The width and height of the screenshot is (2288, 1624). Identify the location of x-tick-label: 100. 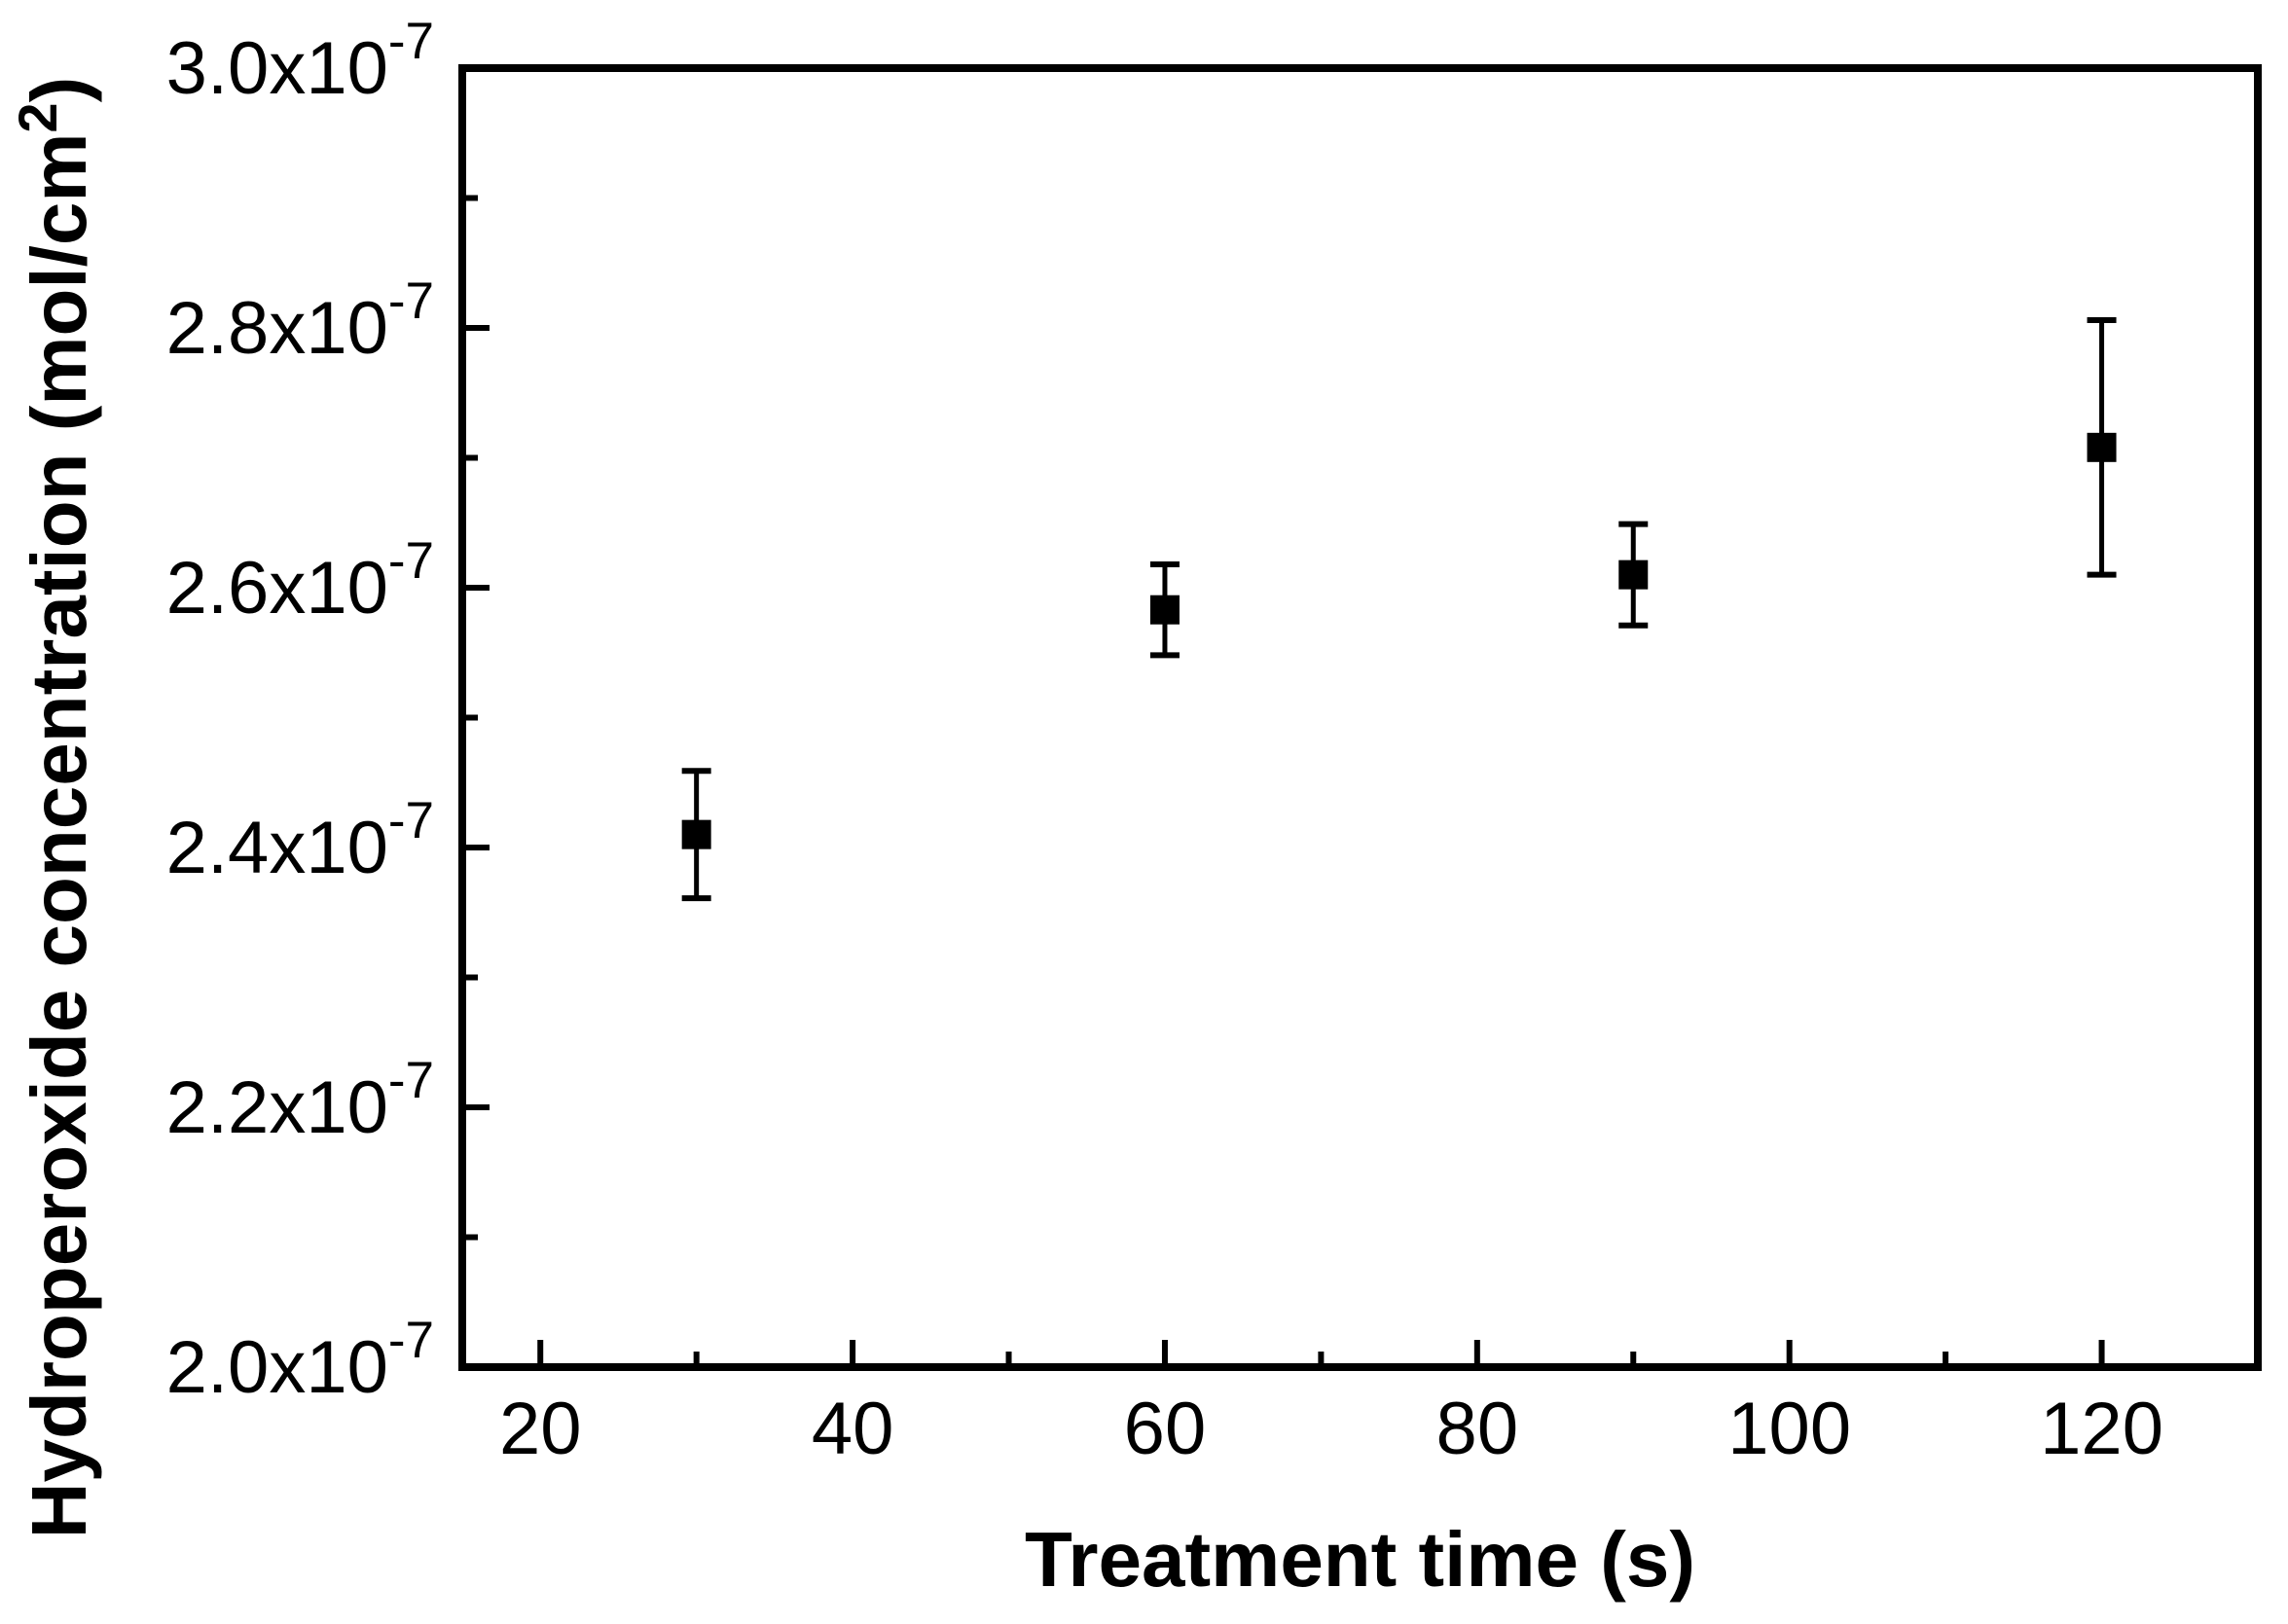
(1789, 1429).